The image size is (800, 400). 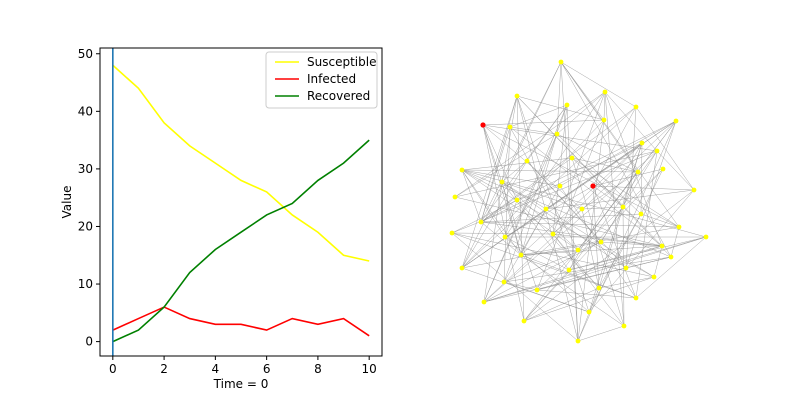 What do you see at coordinates (216, 369) in the screenshot?
I see `x-tick-label: 4` at bounding box center [216, 369].